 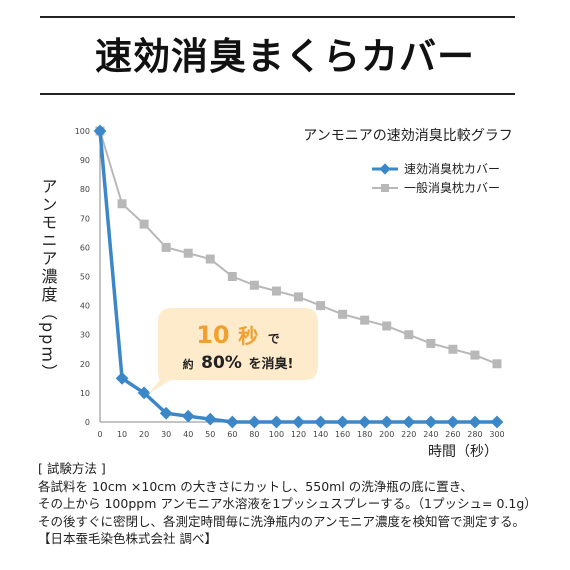 I want to click on x-tick-label: 60, so click(x=232, y=434).